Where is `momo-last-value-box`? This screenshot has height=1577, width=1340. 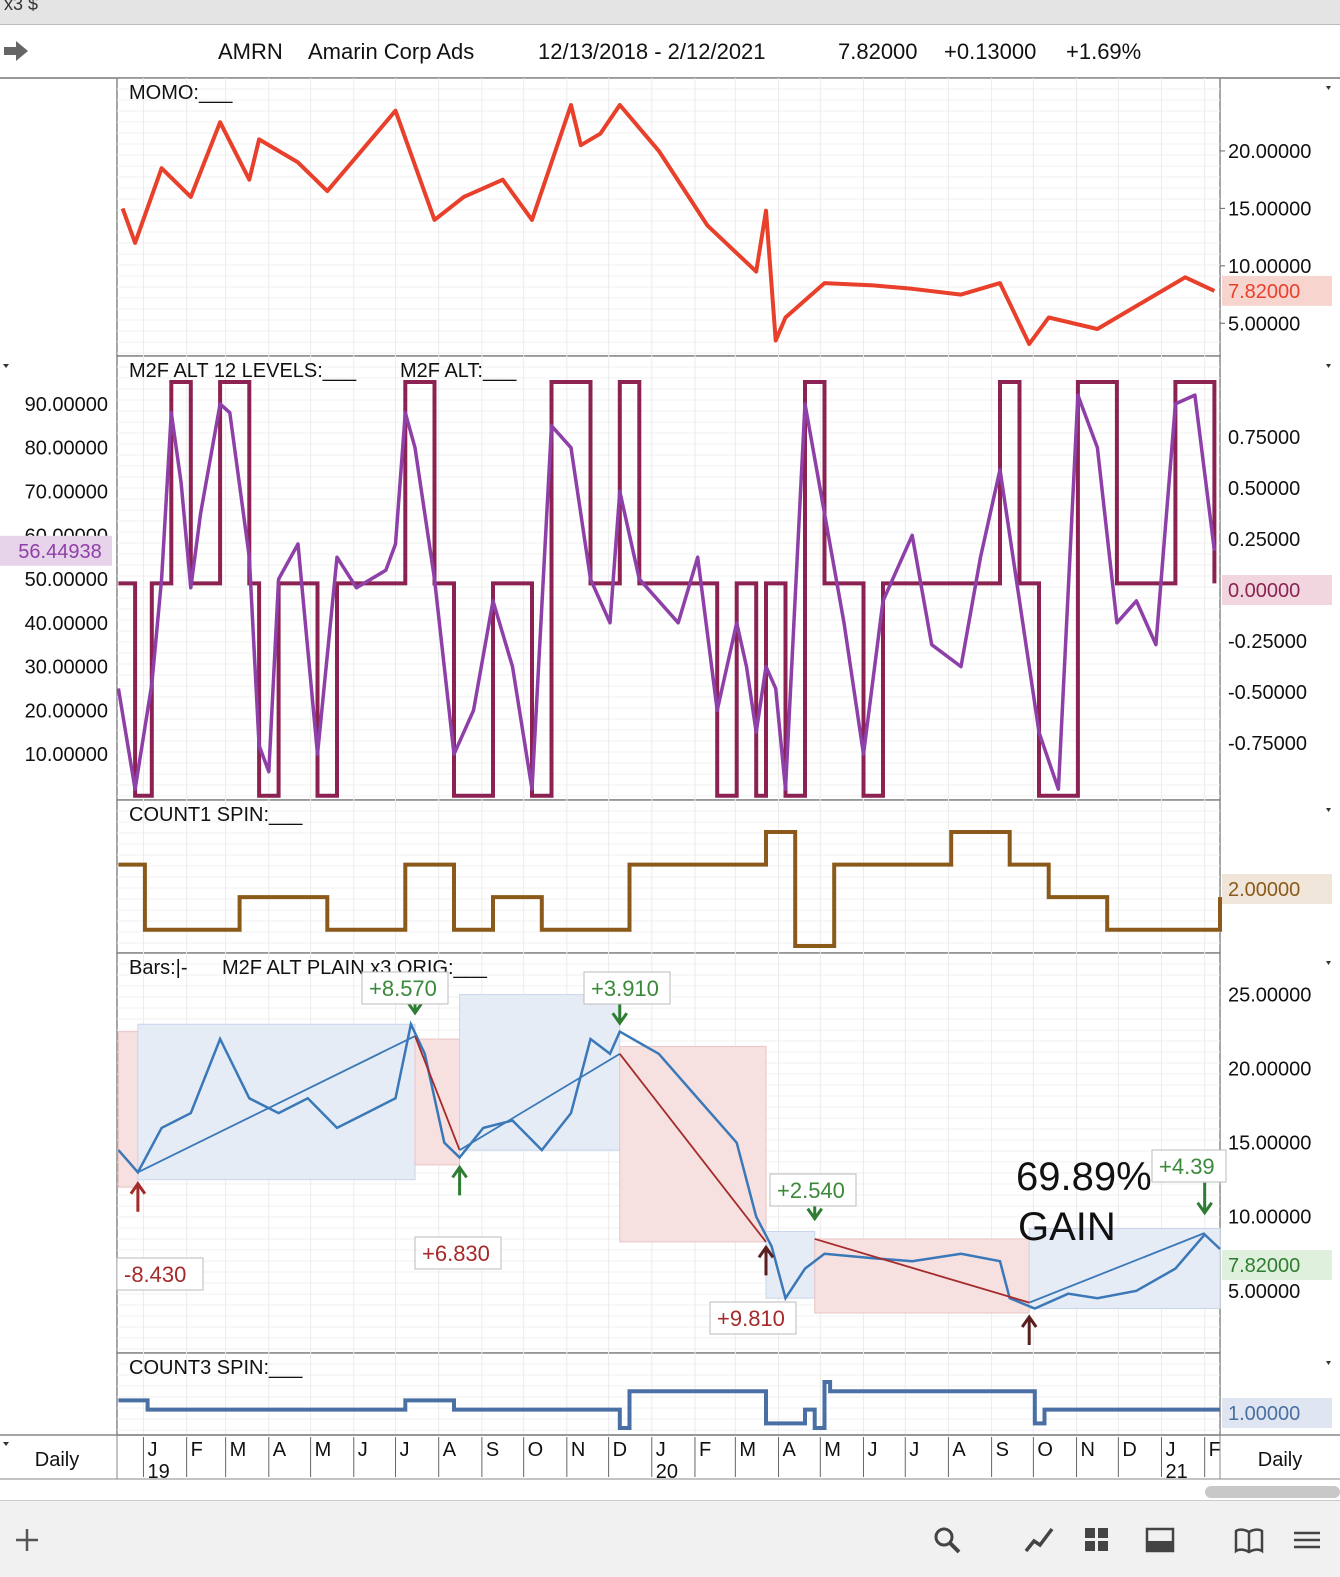
momo-last-value-box is located at coordinates (1277, 290).